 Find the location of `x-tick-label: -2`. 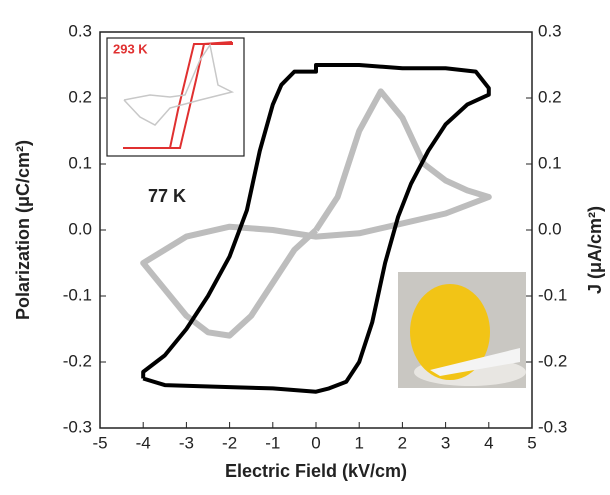

x-tick-label: -2 is located at coordinates (229, 442).